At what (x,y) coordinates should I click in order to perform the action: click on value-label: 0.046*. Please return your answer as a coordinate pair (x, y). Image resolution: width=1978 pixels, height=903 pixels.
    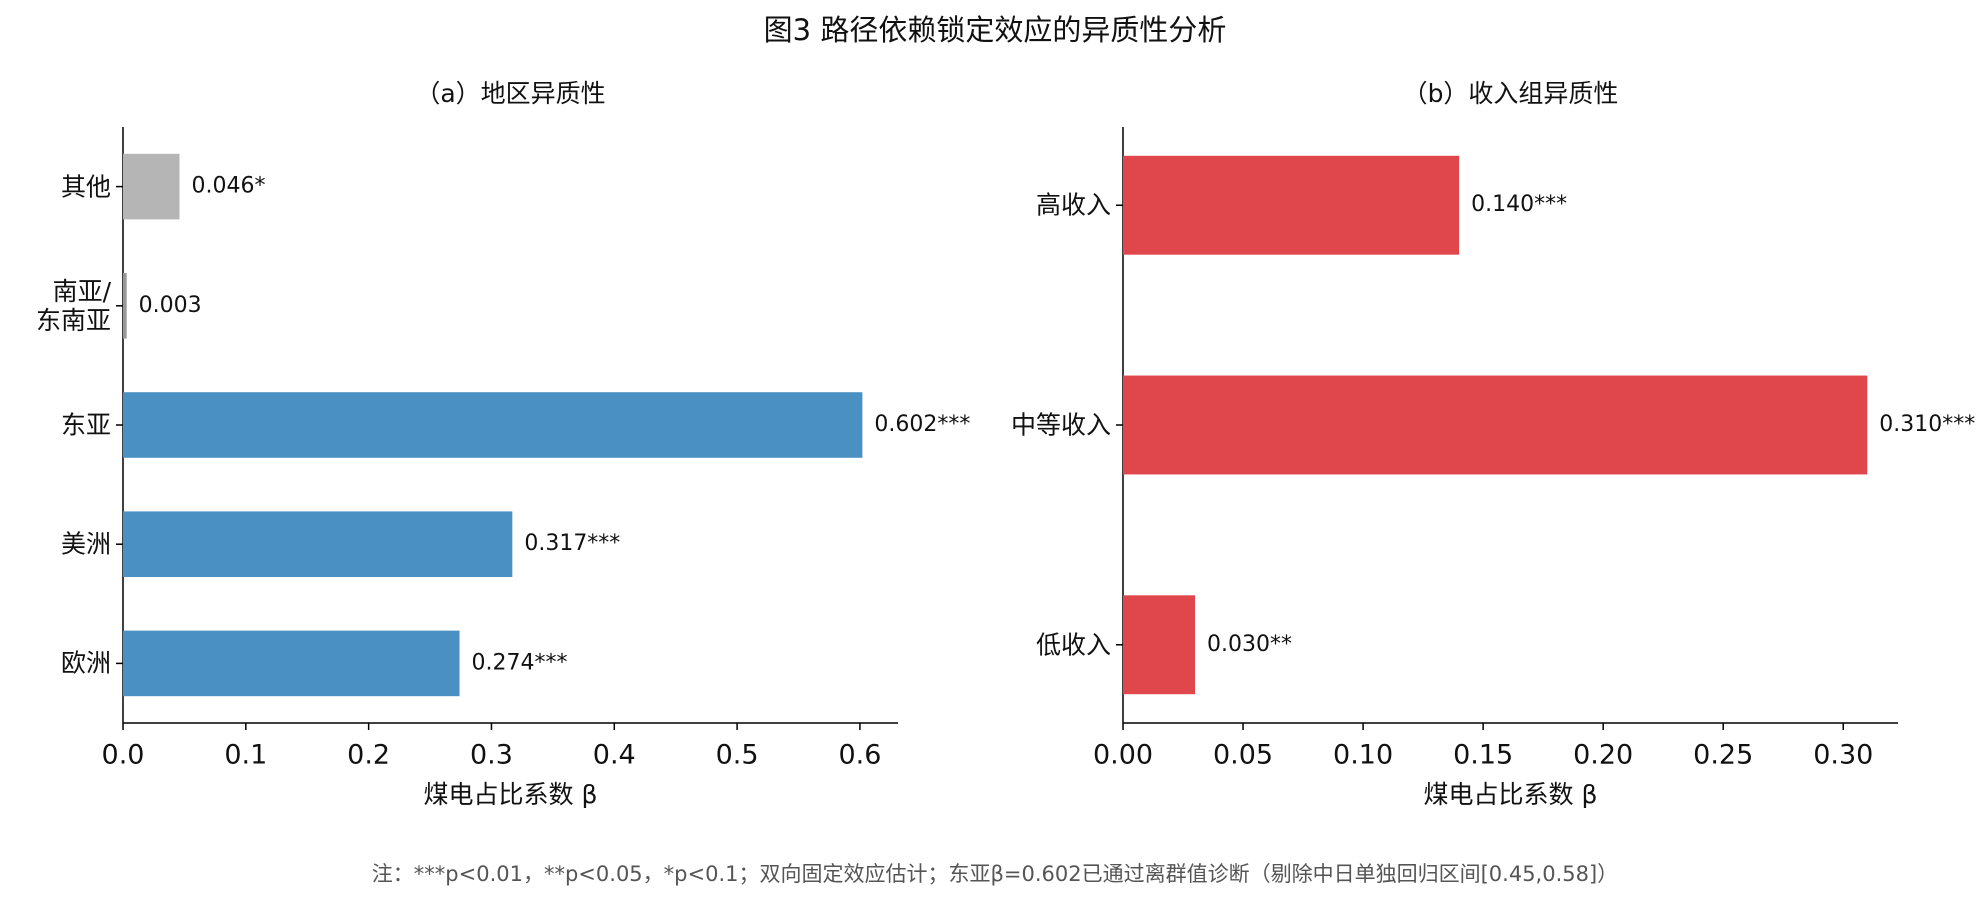
    Looking at the image, I should click on (228, 186).